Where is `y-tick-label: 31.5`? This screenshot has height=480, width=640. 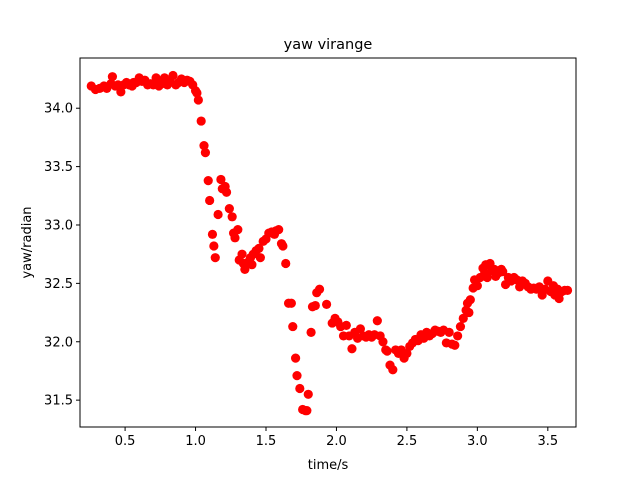 y-tick-label: 31.5 is located at coordinates (58, 401).